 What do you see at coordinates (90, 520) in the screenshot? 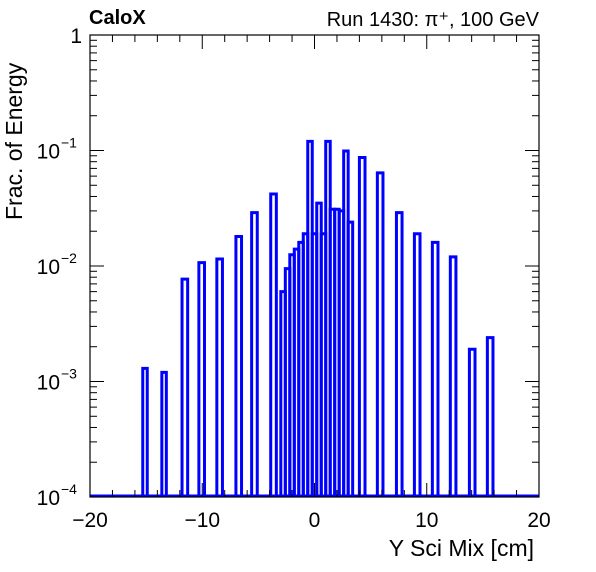
I see `x-tick-label: −20` at bounding box center [90, 520].